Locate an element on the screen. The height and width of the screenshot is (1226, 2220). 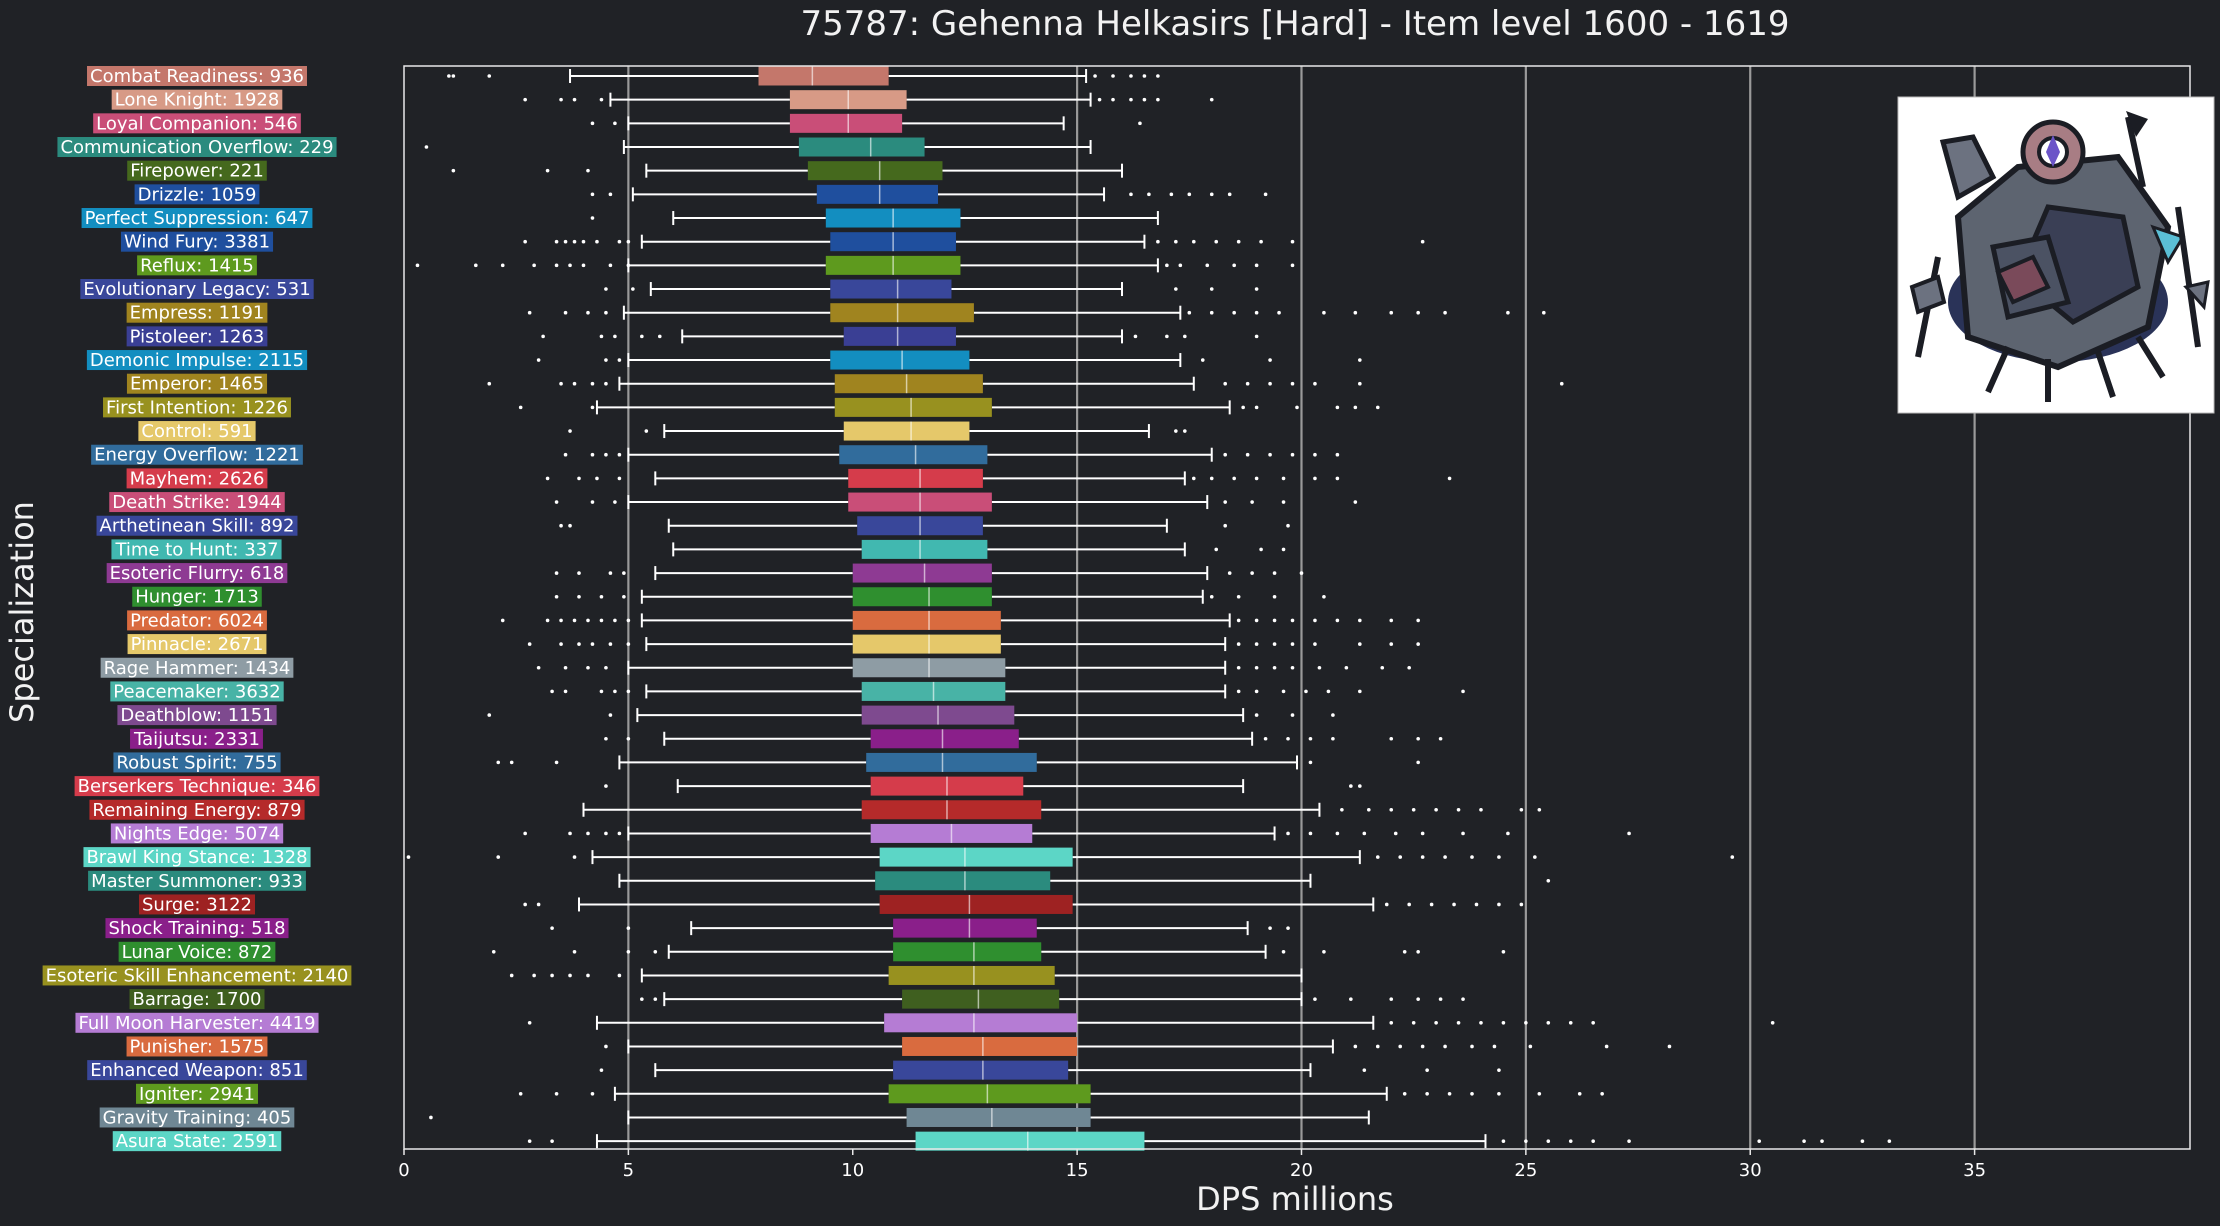
spec-label: Time to Hunt: 337 is located at coordinates (196, 549).